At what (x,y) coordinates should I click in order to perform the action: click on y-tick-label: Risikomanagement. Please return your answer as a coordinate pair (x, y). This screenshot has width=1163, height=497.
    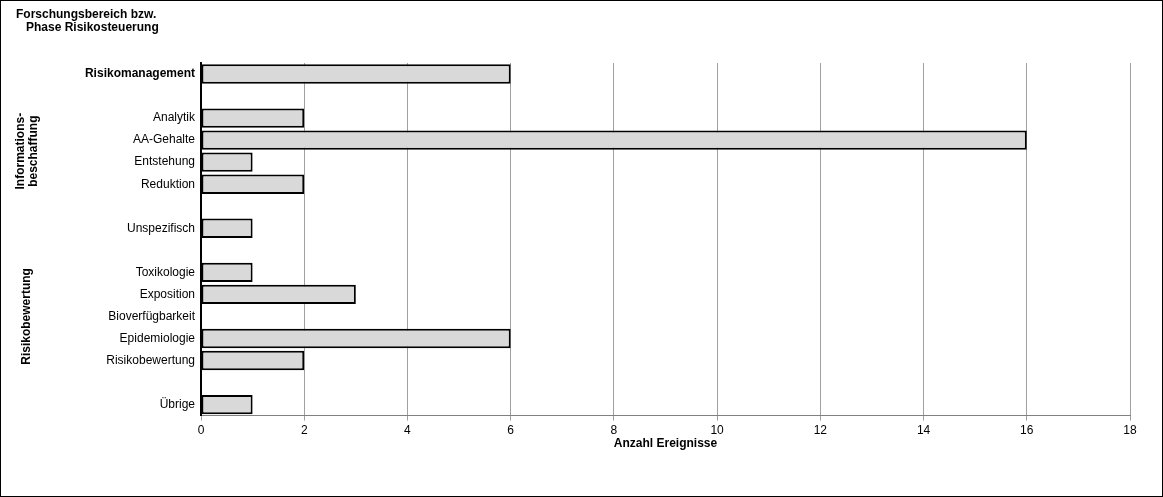
    Looking at the image, I should click on (139, 73).